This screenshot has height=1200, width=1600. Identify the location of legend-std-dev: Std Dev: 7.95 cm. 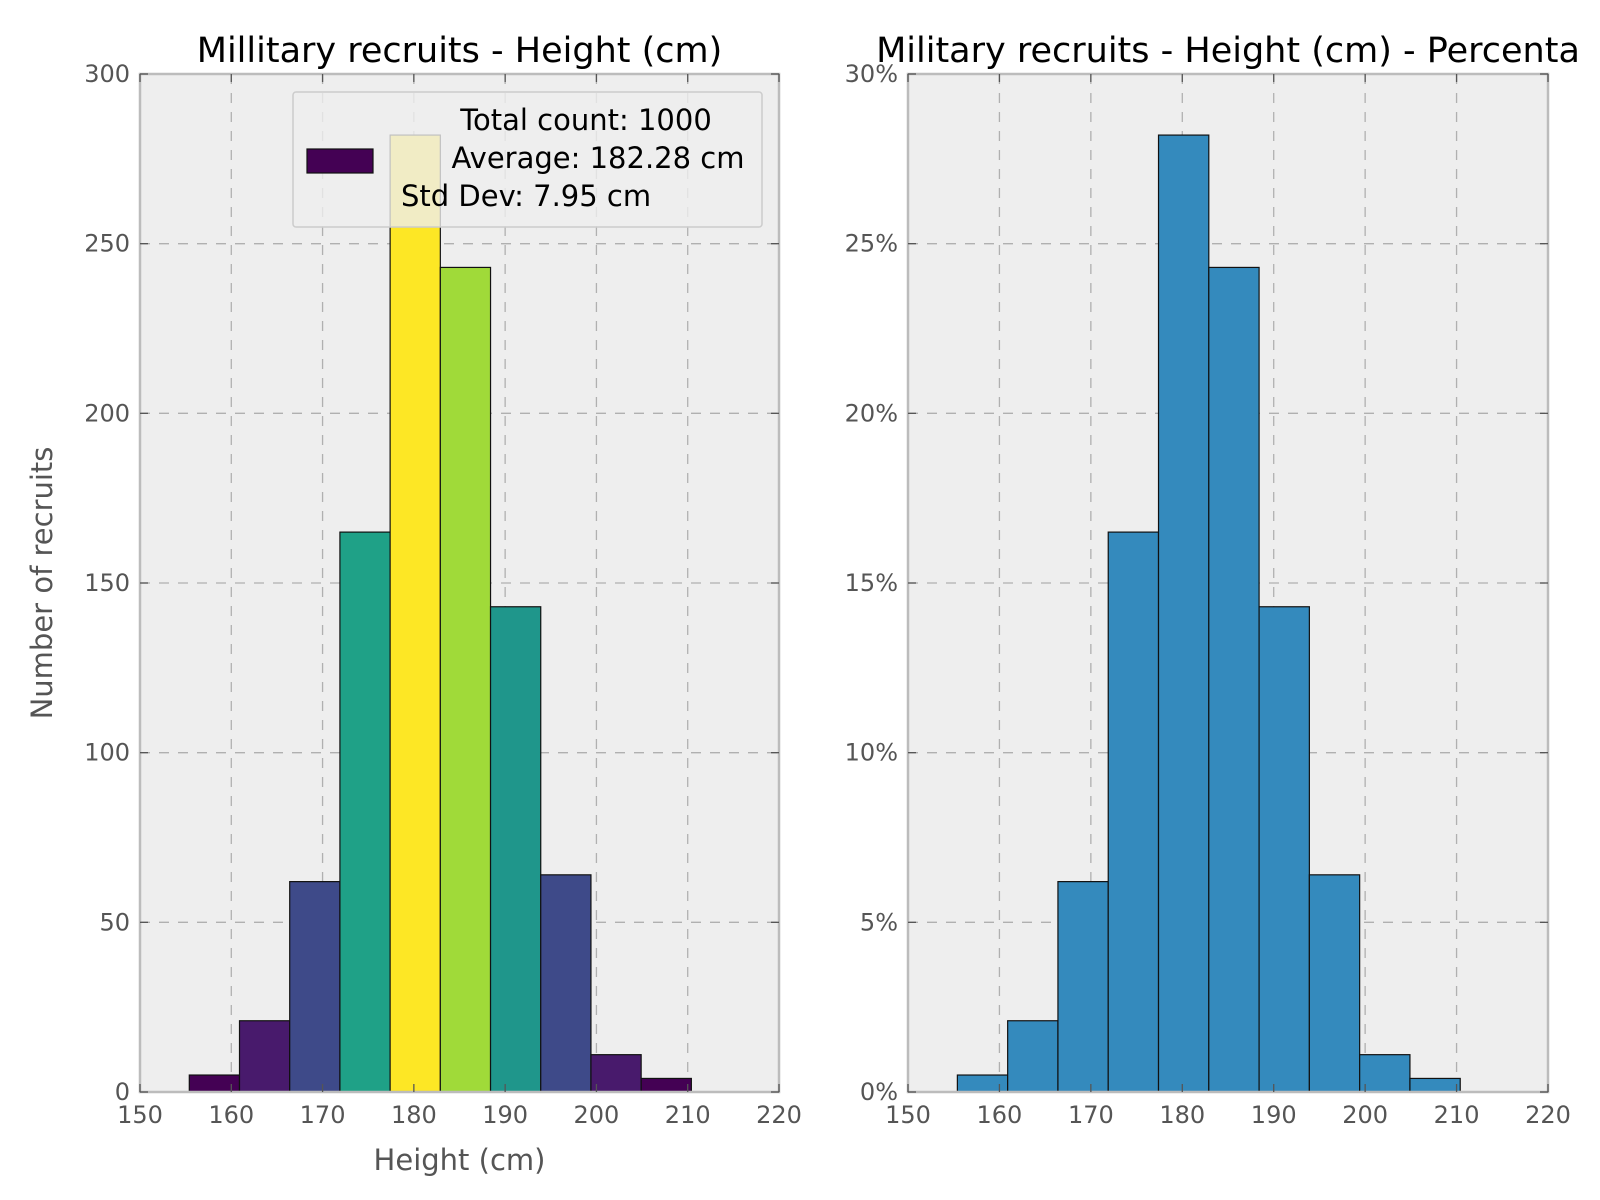
(526, 196).